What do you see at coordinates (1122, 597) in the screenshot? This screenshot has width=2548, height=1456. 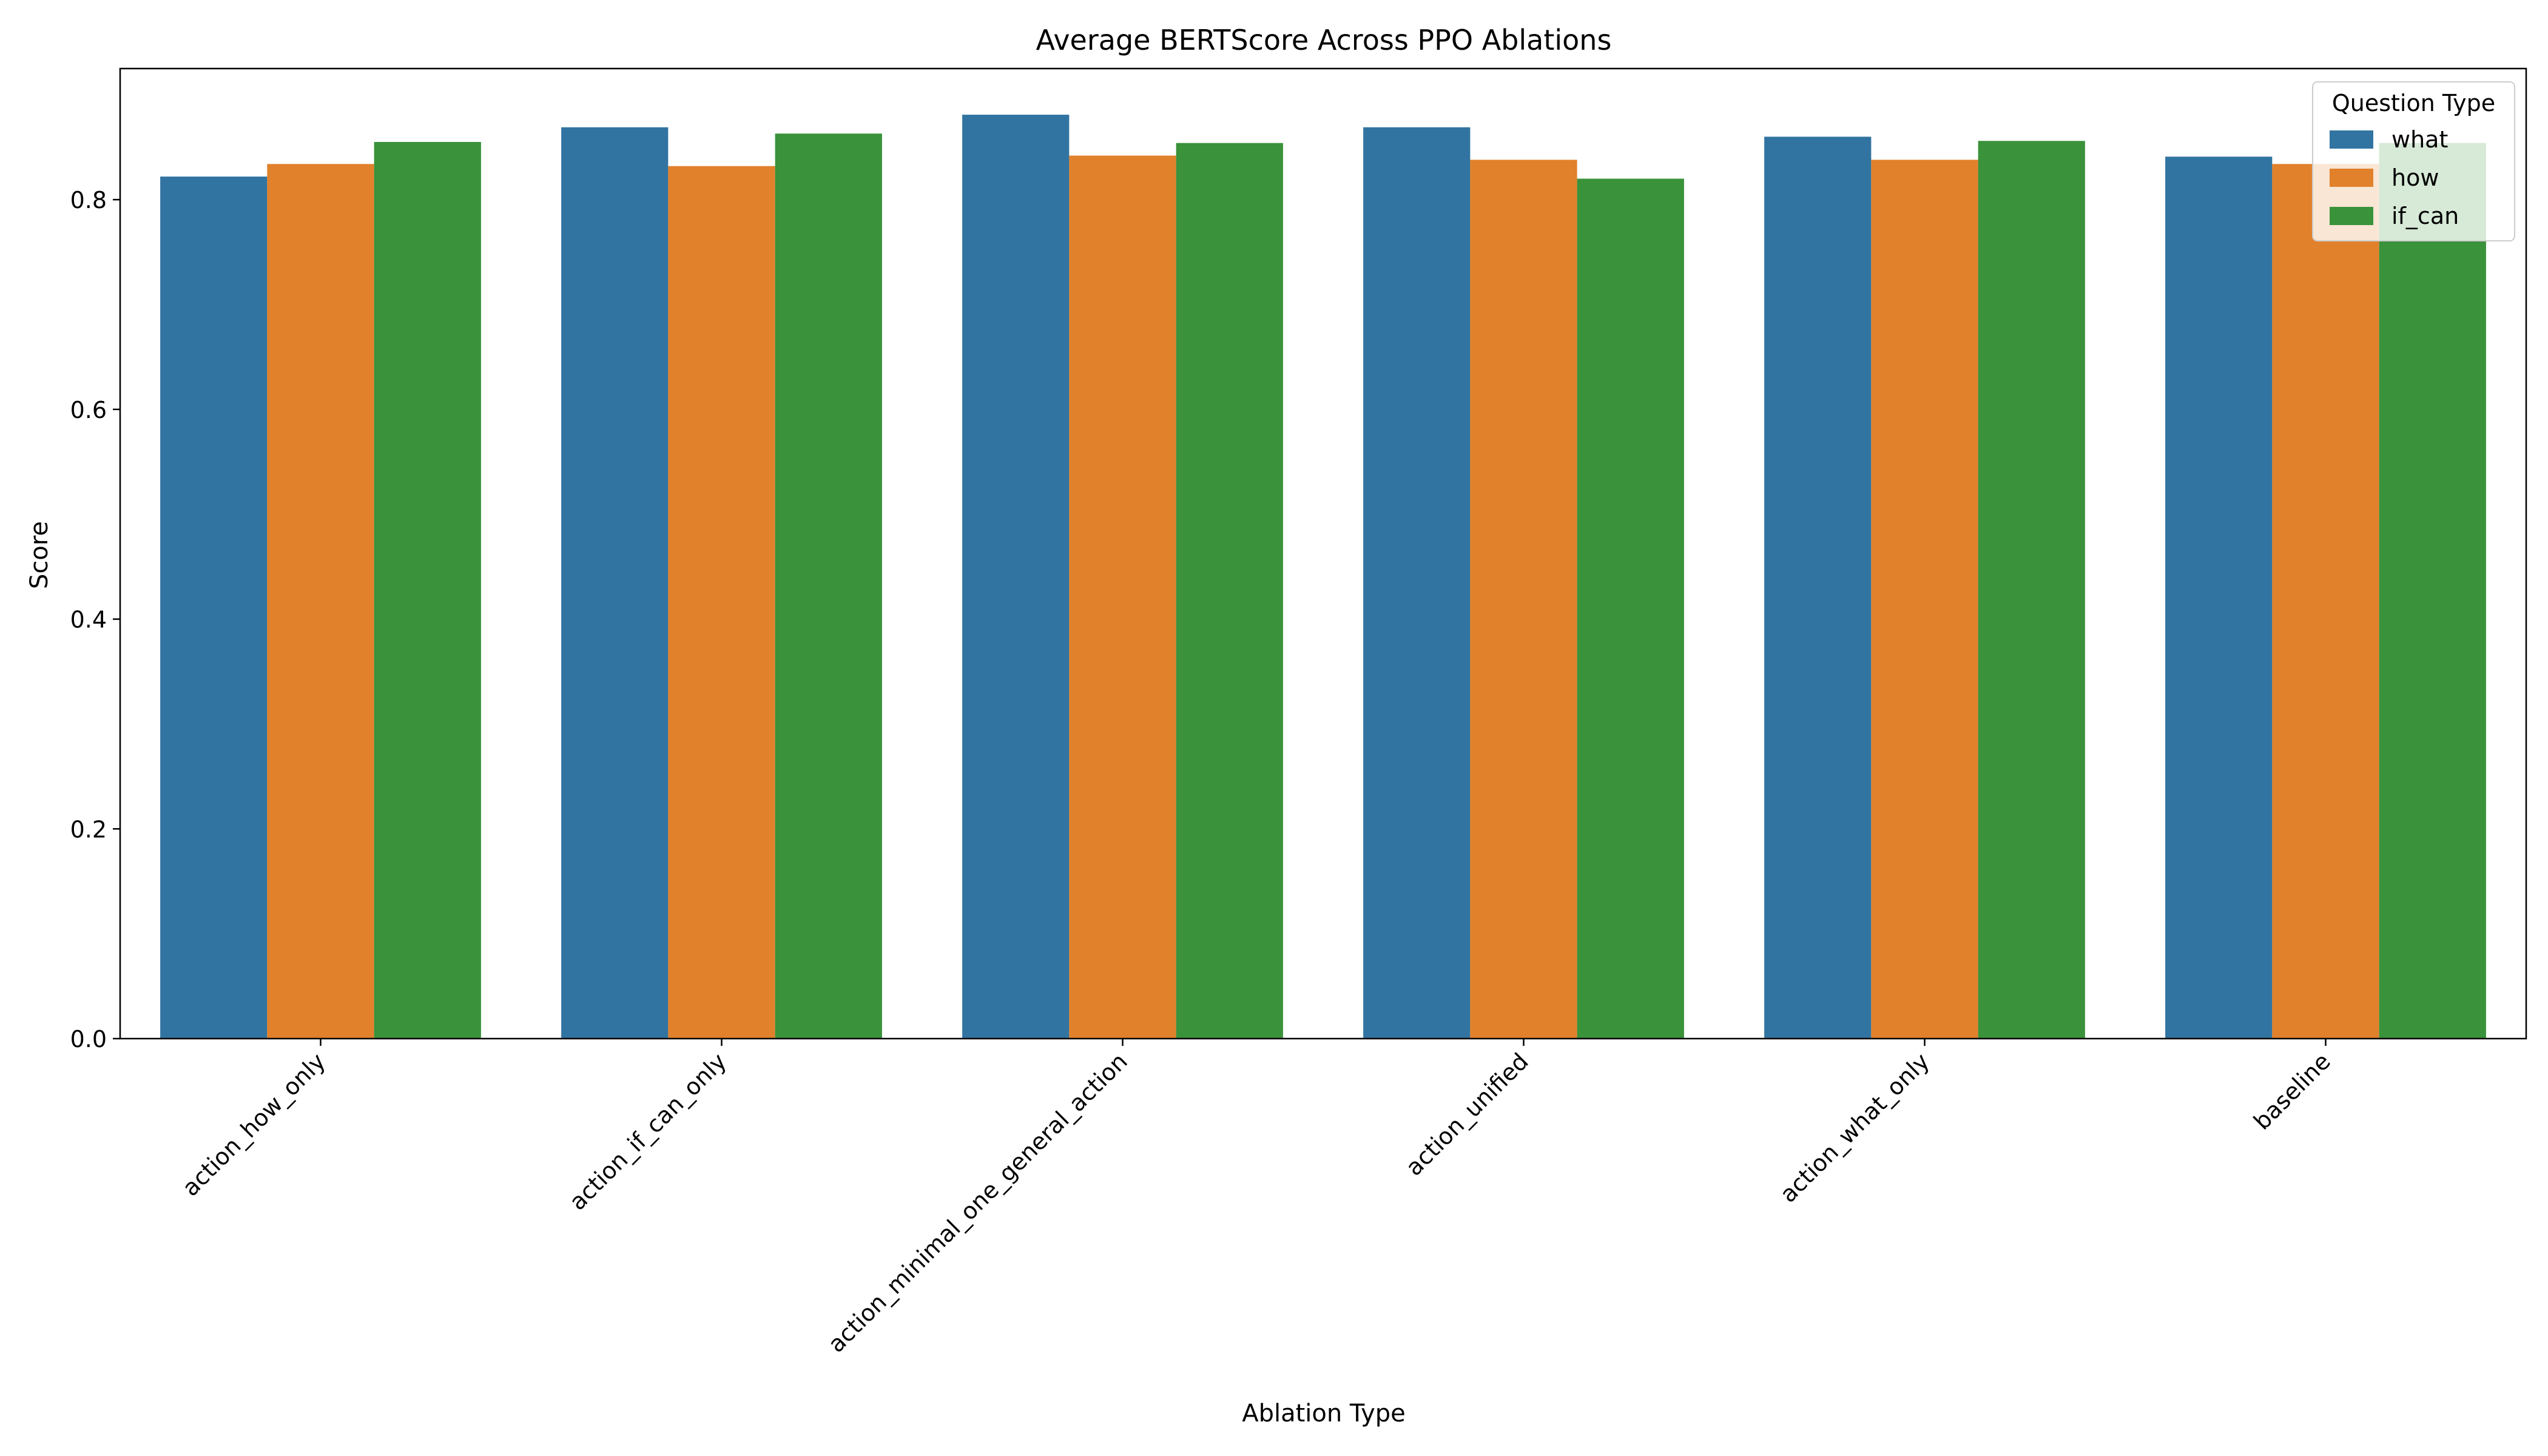 I see `bar-how-action_minimal_one_general_action` at bounding box center [1122, 597].